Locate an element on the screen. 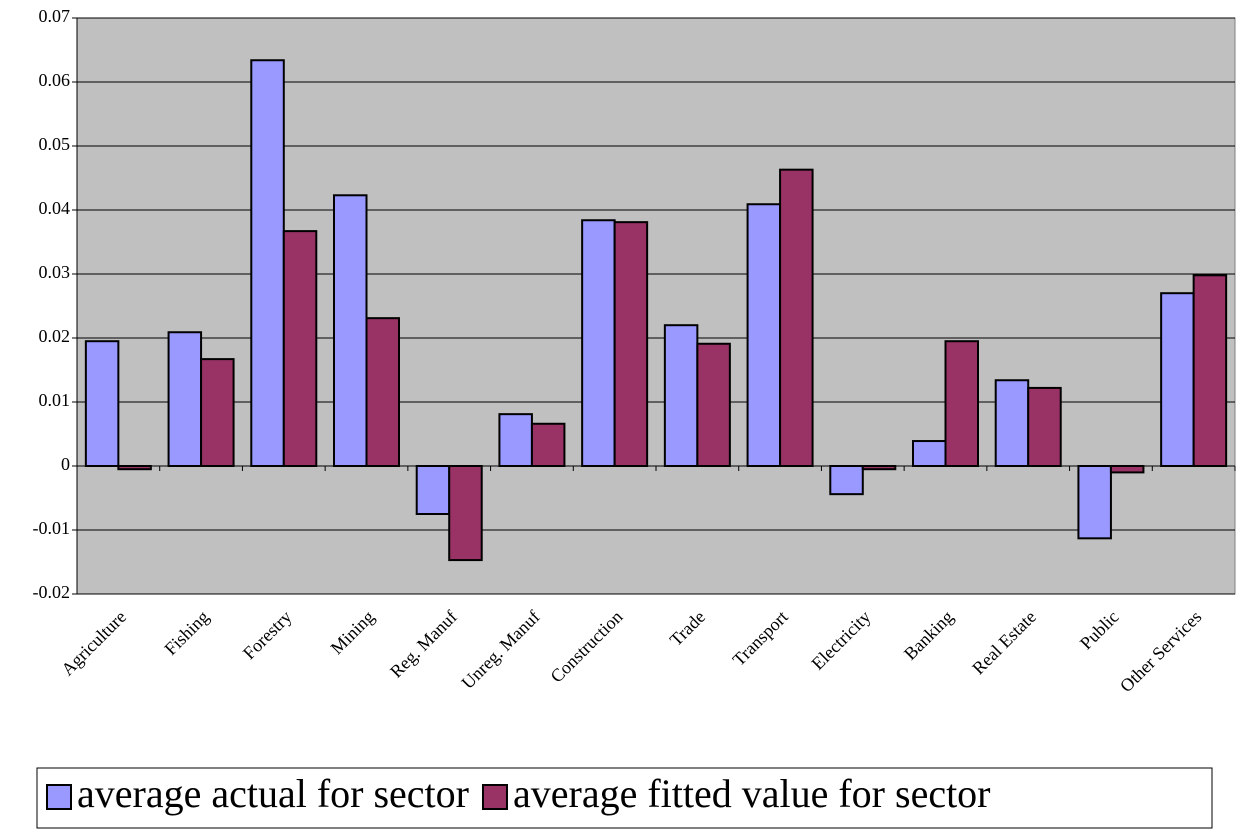 This screenshot has width=1242, height=832. x-tick-label: Trade is located at coordinates (687, 628).